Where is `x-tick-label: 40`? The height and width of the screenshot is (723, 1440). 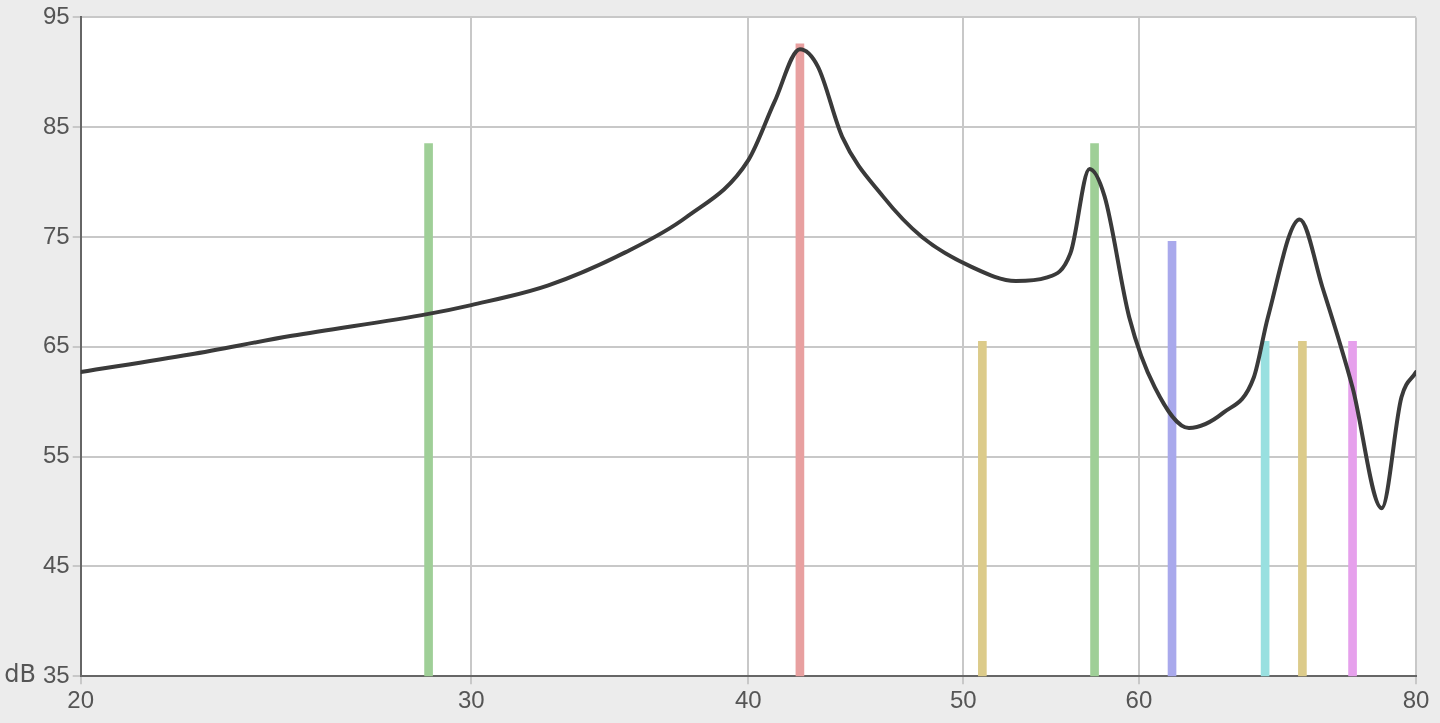 x-tick-label: 40 is located at coordinates (748, 700).